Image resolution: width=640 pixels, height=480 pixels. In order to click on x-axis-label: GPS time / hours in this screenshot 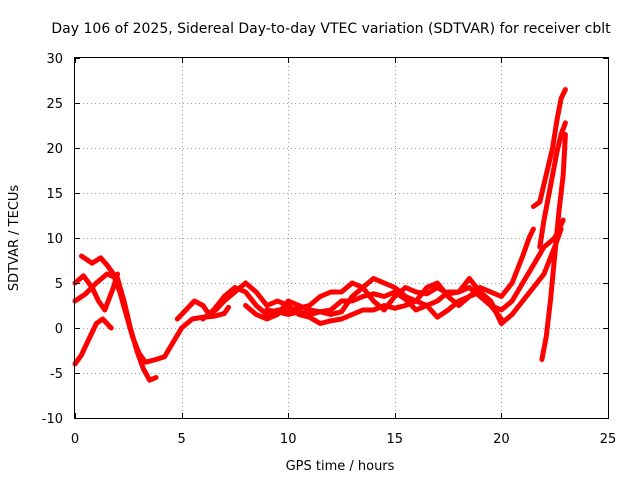, I will do `click(340, 466)`.